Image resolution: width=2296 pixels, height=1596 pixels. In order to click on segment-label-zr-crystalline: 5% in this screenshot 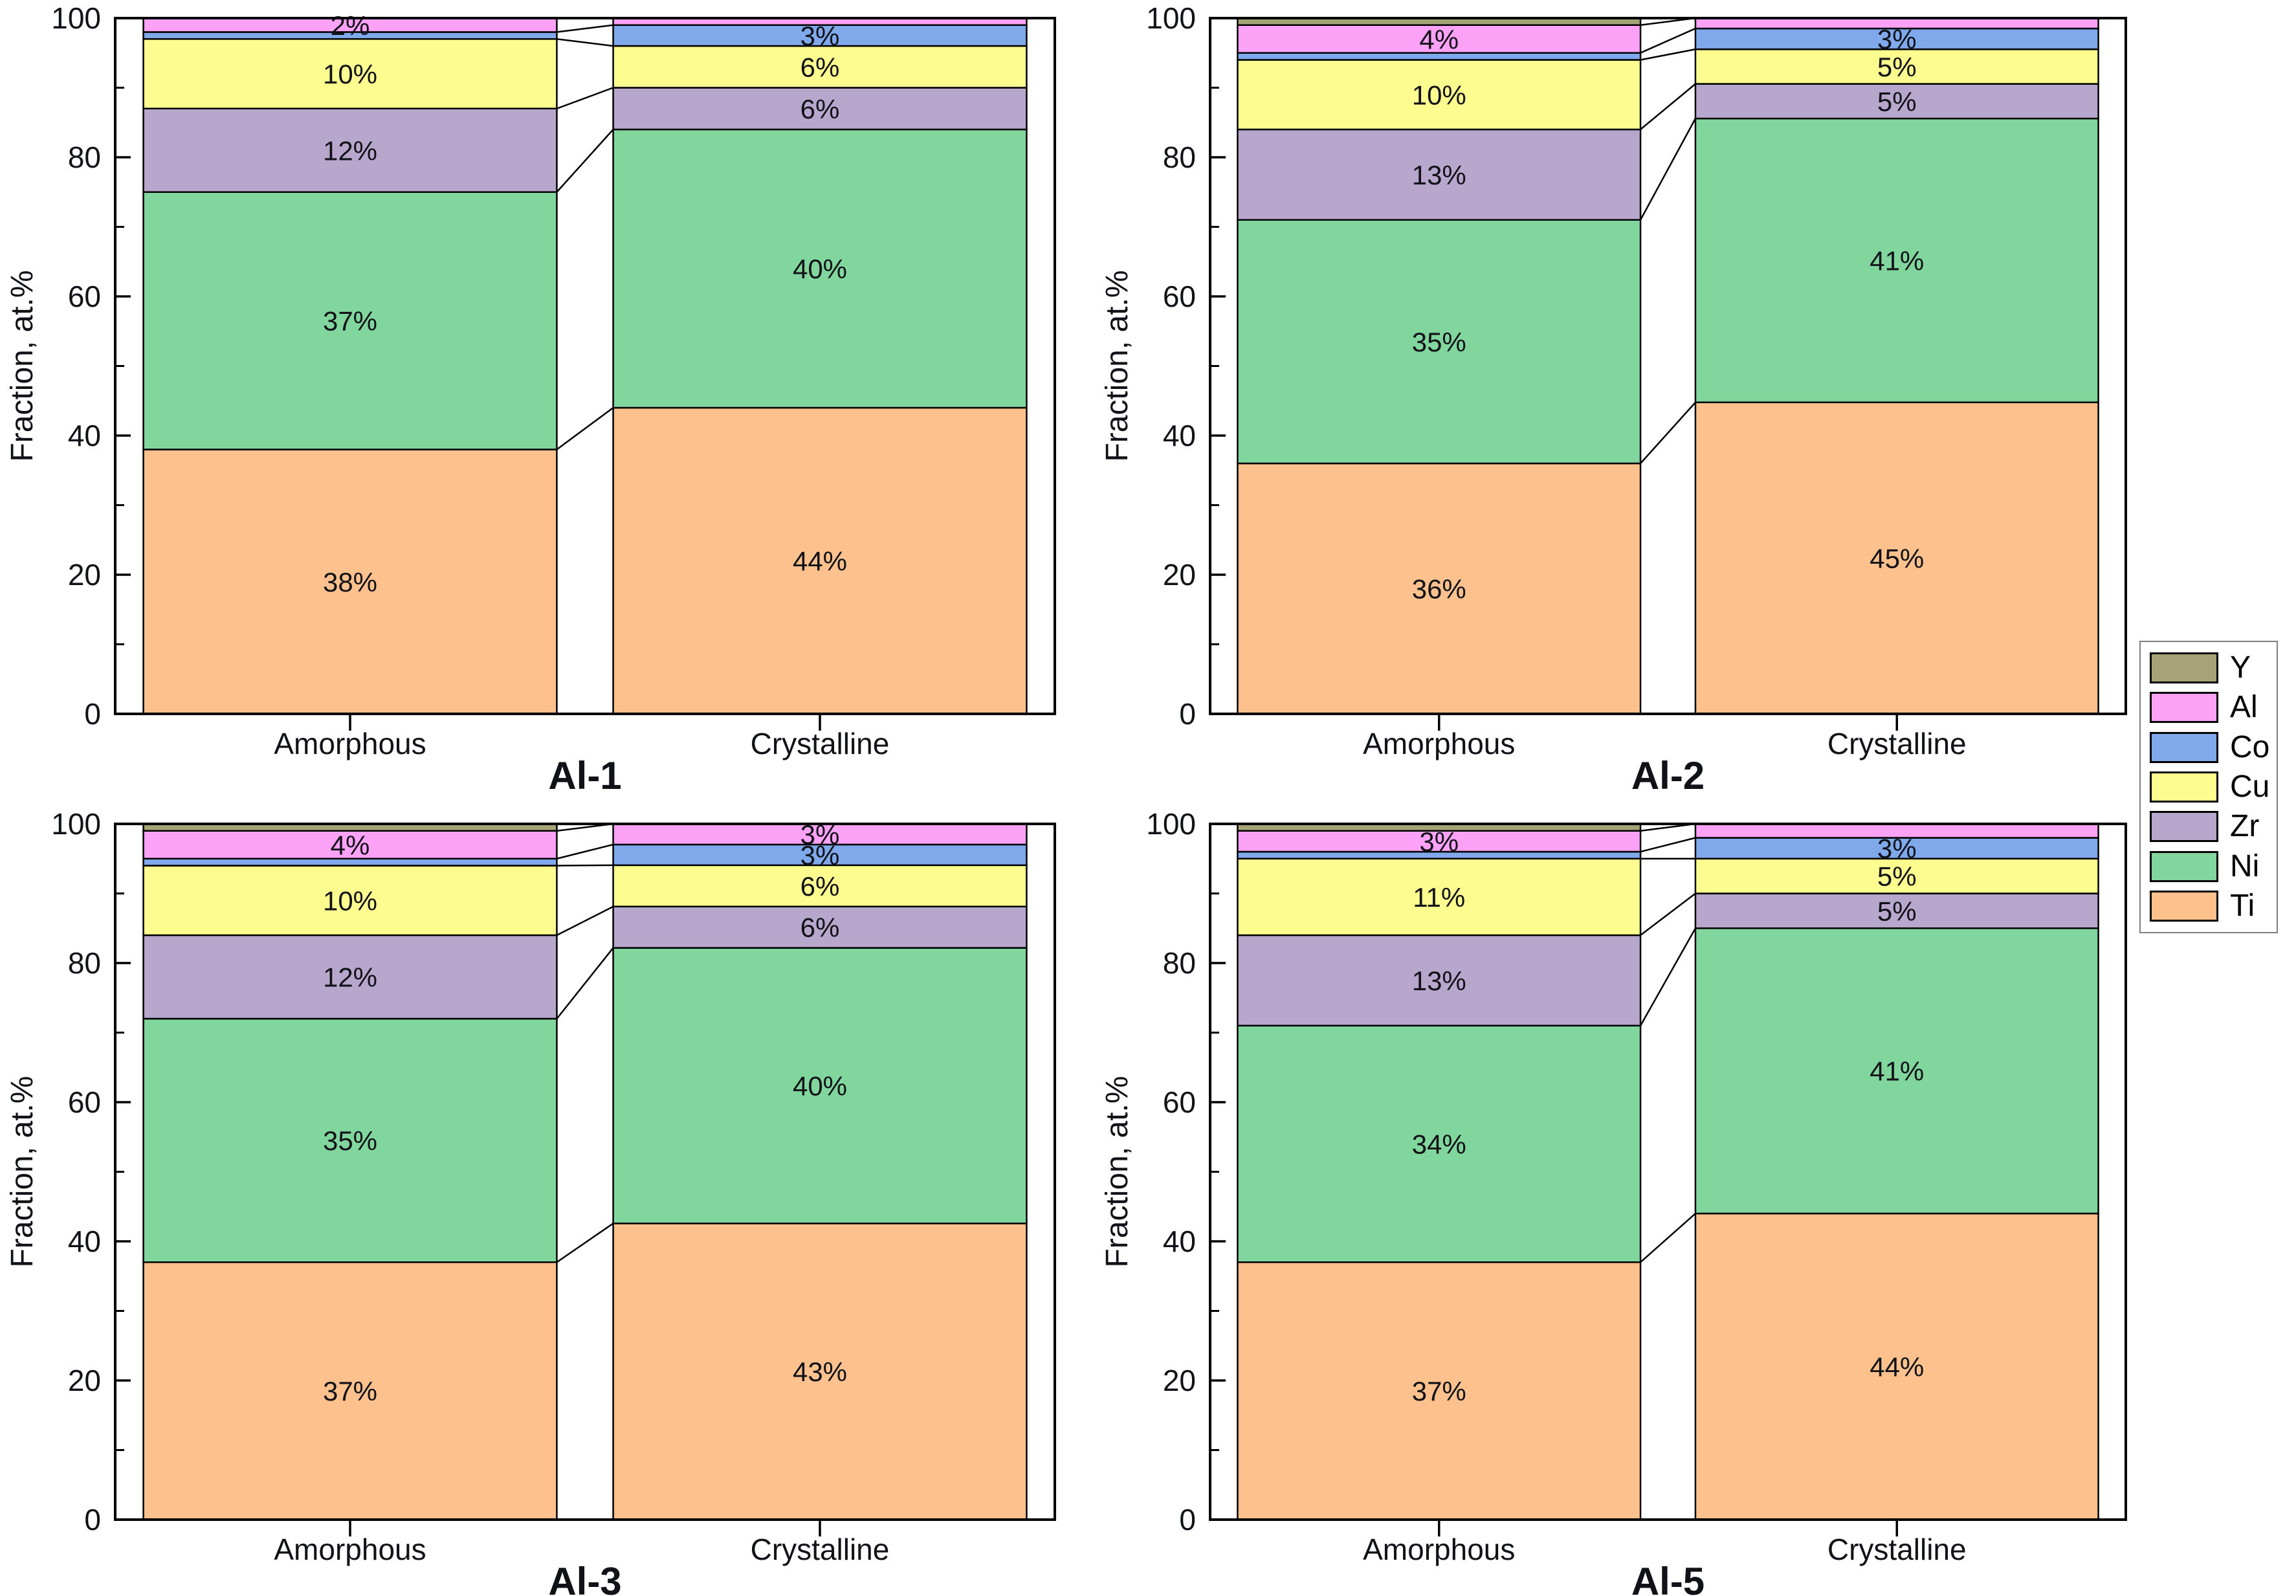, I will do `click(1897, 101)`.